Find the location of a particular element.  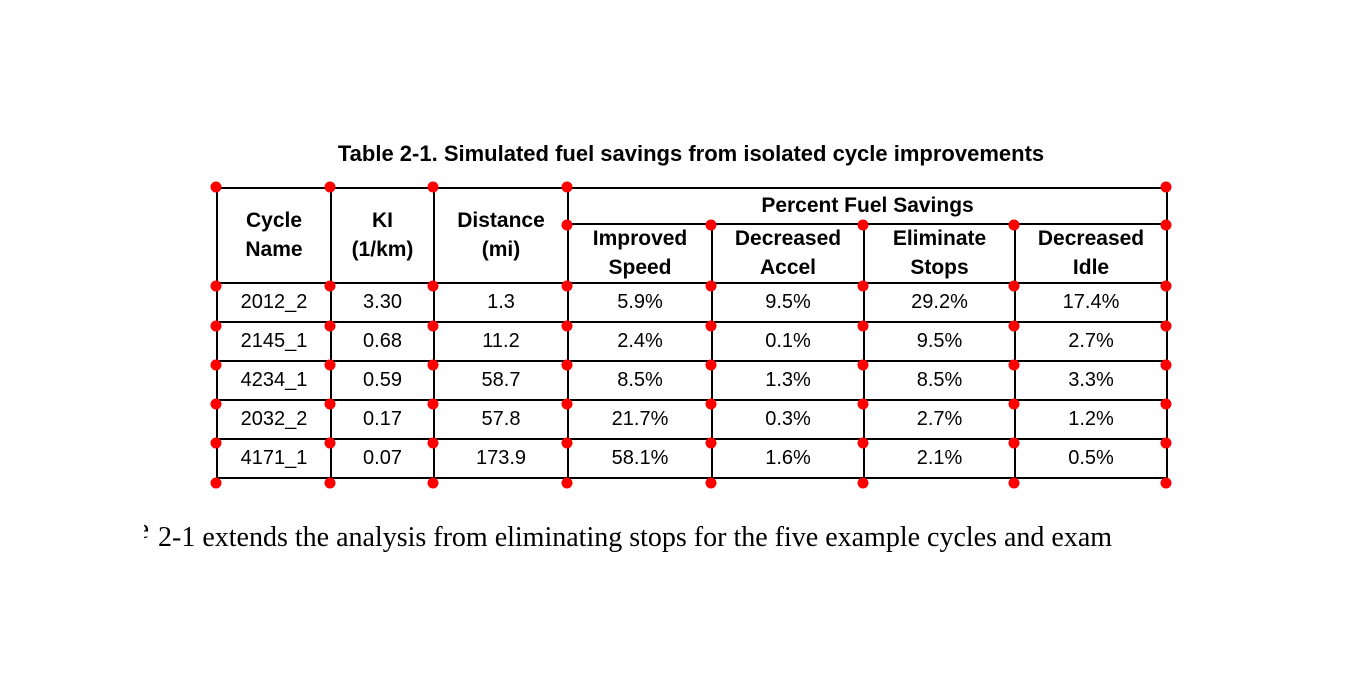

cell-decreased-accel: 1.6% is located at coordinates (788, 458).